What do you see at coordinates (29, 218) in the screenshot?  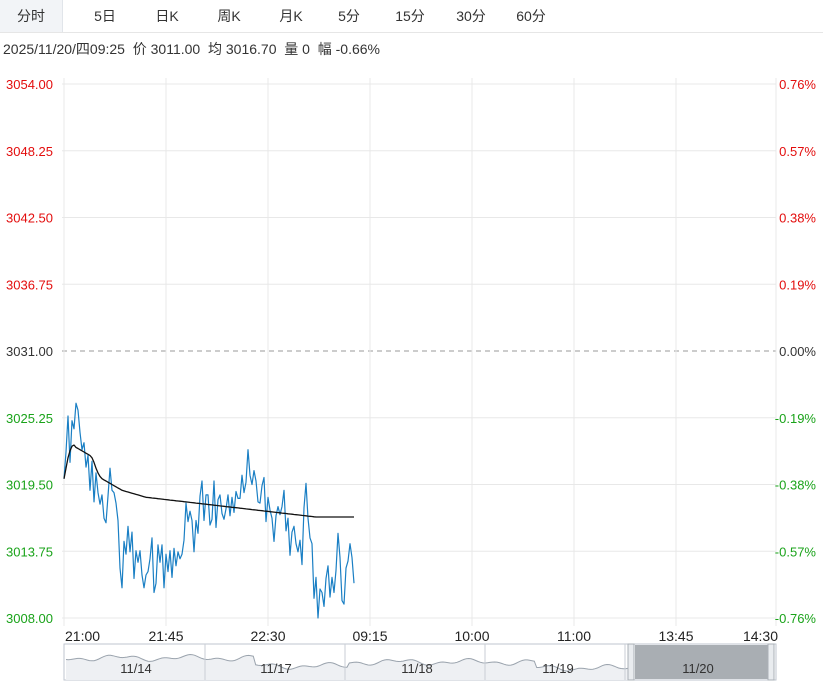 I see `y-tick-left: 3042.50` at bounding box center [29, 218].